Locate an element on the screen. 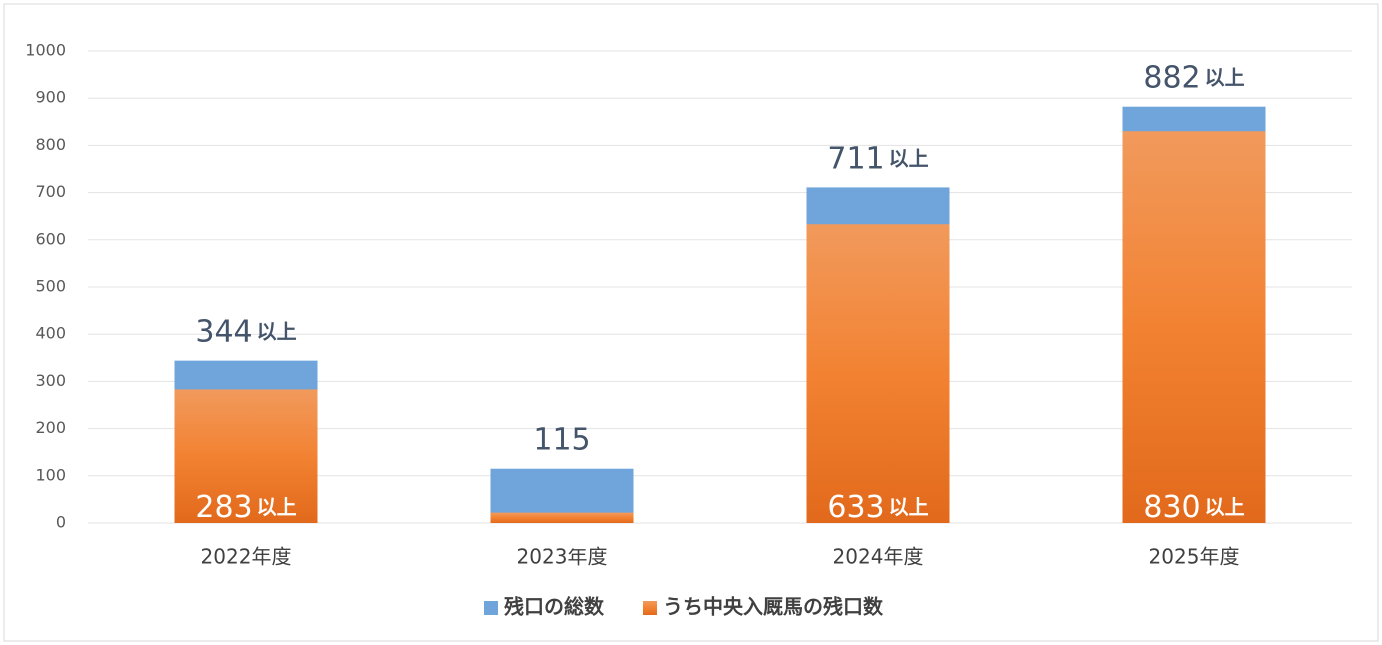 The width and height of the screenshot is (1382, 645). data-label: 344 以上 is located at coordinates (245, 331).